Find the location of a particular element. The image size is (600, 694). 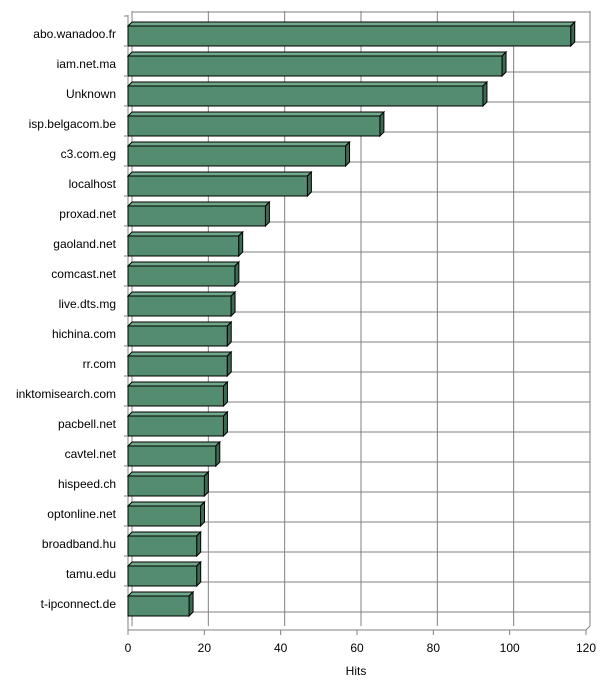

category-label: tamu.edu is located at coordinates (91, 574).